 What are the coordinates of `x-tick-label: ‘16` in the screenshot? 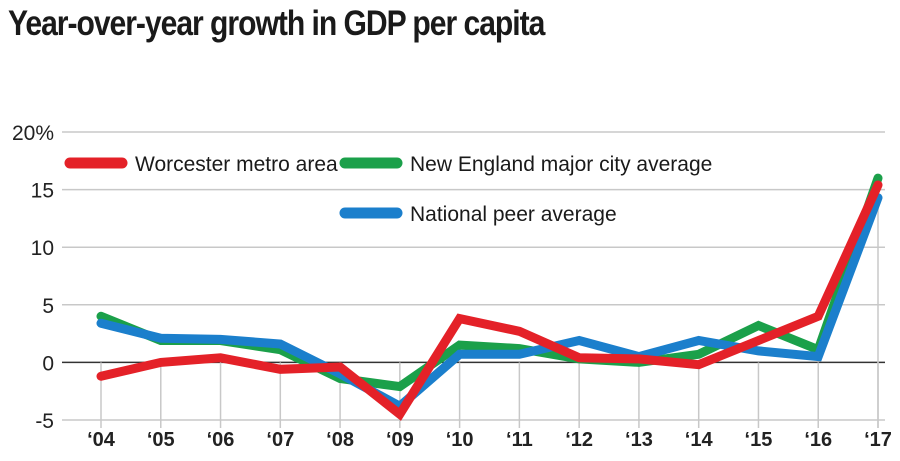 It's located at (818, 440).